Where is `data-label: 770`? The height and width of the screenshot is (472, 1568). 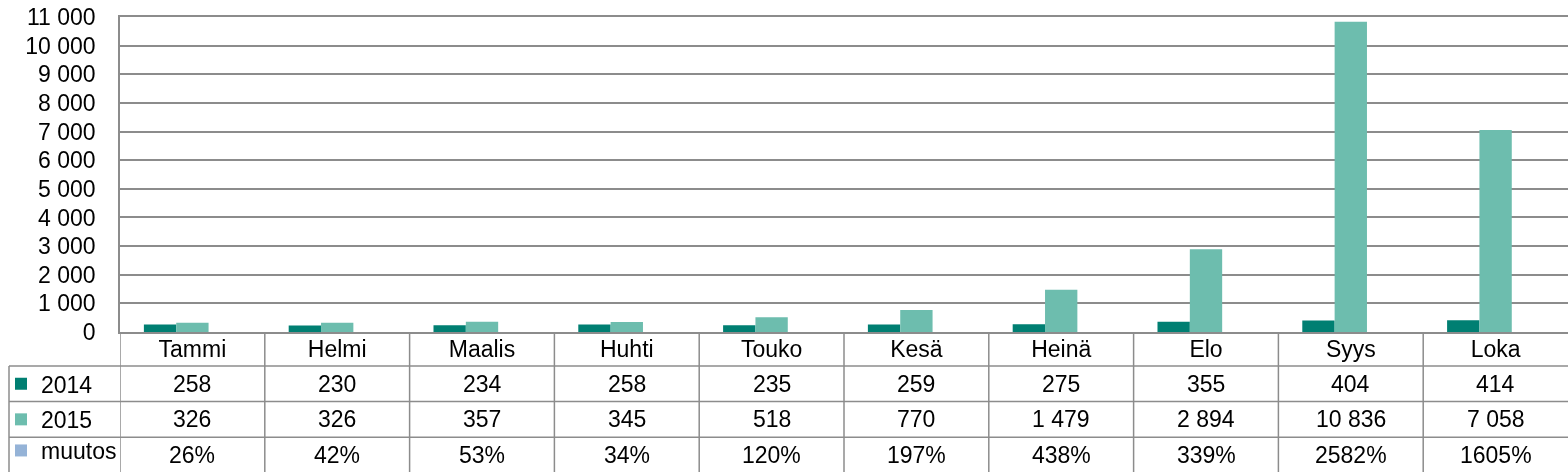 data-label: 770 is located at coordinates (916, 419).